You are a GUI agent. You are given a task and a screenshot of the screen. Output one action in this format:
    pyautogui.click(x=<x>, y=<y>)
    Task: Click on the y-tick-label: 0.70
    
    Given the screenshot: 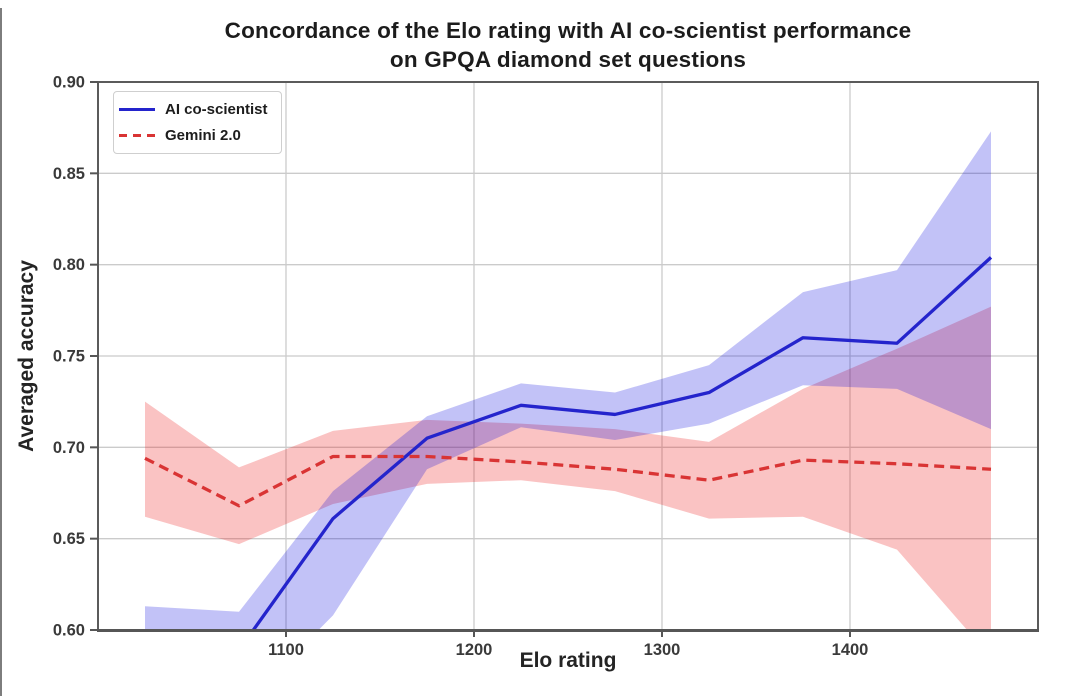 What is the action you would take?
    pyautogui.click(x=69, y=448)
    